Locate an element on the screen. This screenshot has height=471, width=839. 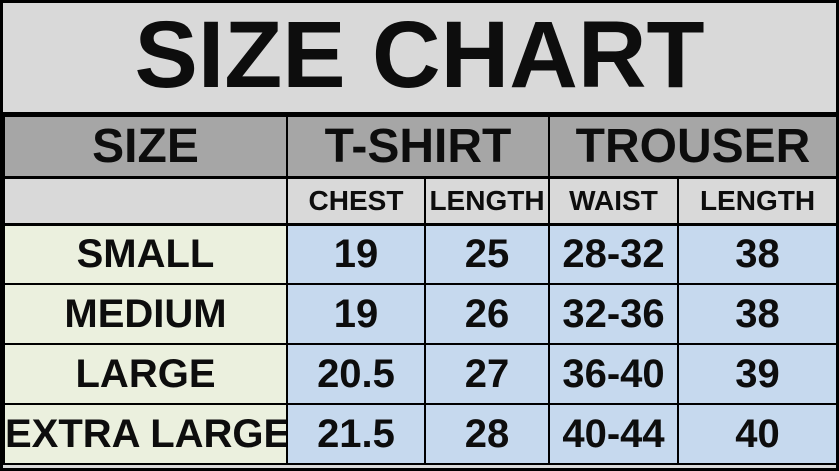
cell-tshirt-length: 27 is located at coordinates (487, 374).